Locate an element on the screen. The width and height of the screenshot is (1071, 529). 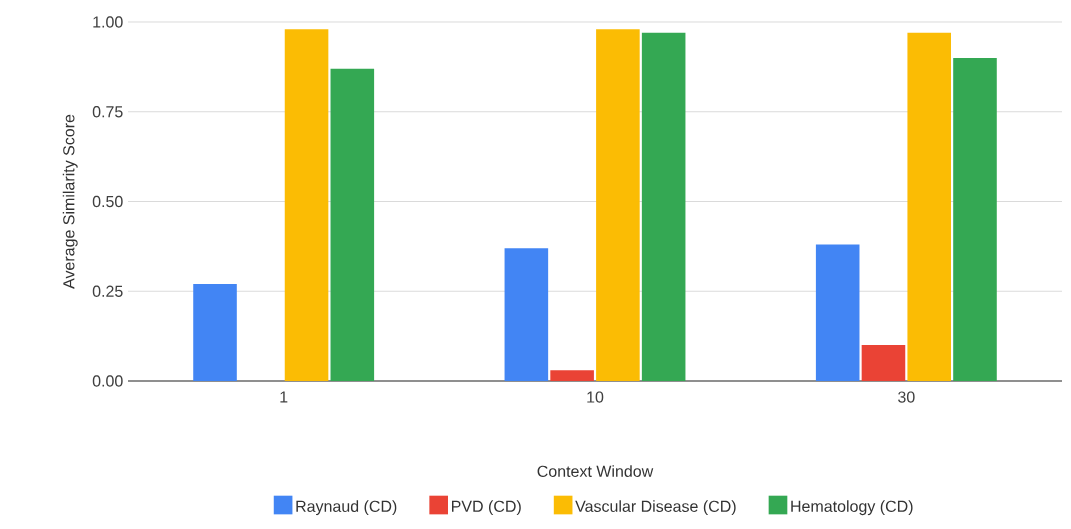
x-axis-title: Context Window is located at coordinates (595, 471).